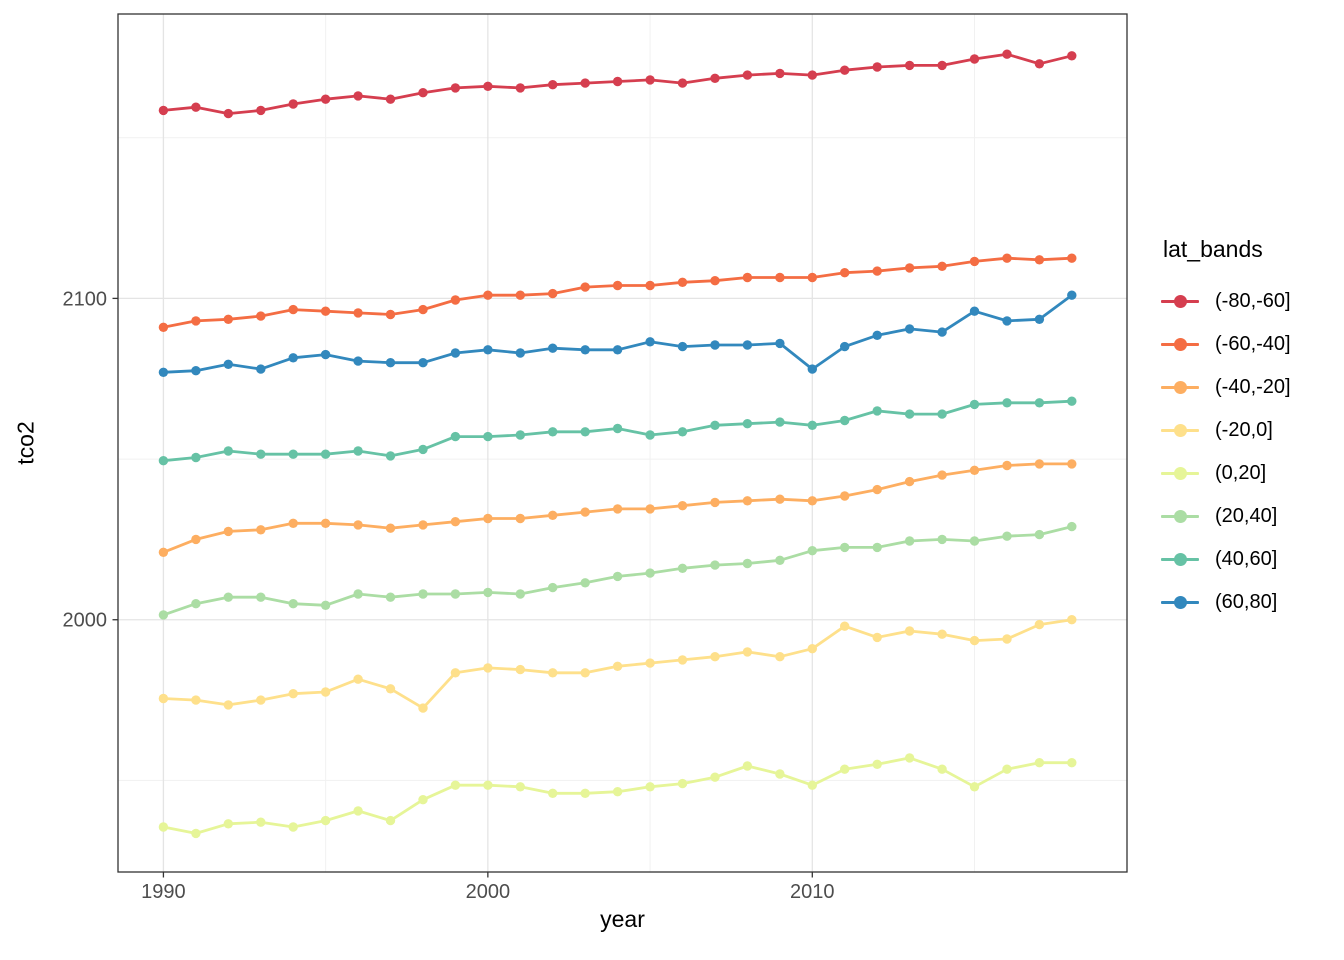  Describe the element at coordinates (1225, 473) in the screenshot. I see `legend-item-(0,20]: (0,20]` at that location.